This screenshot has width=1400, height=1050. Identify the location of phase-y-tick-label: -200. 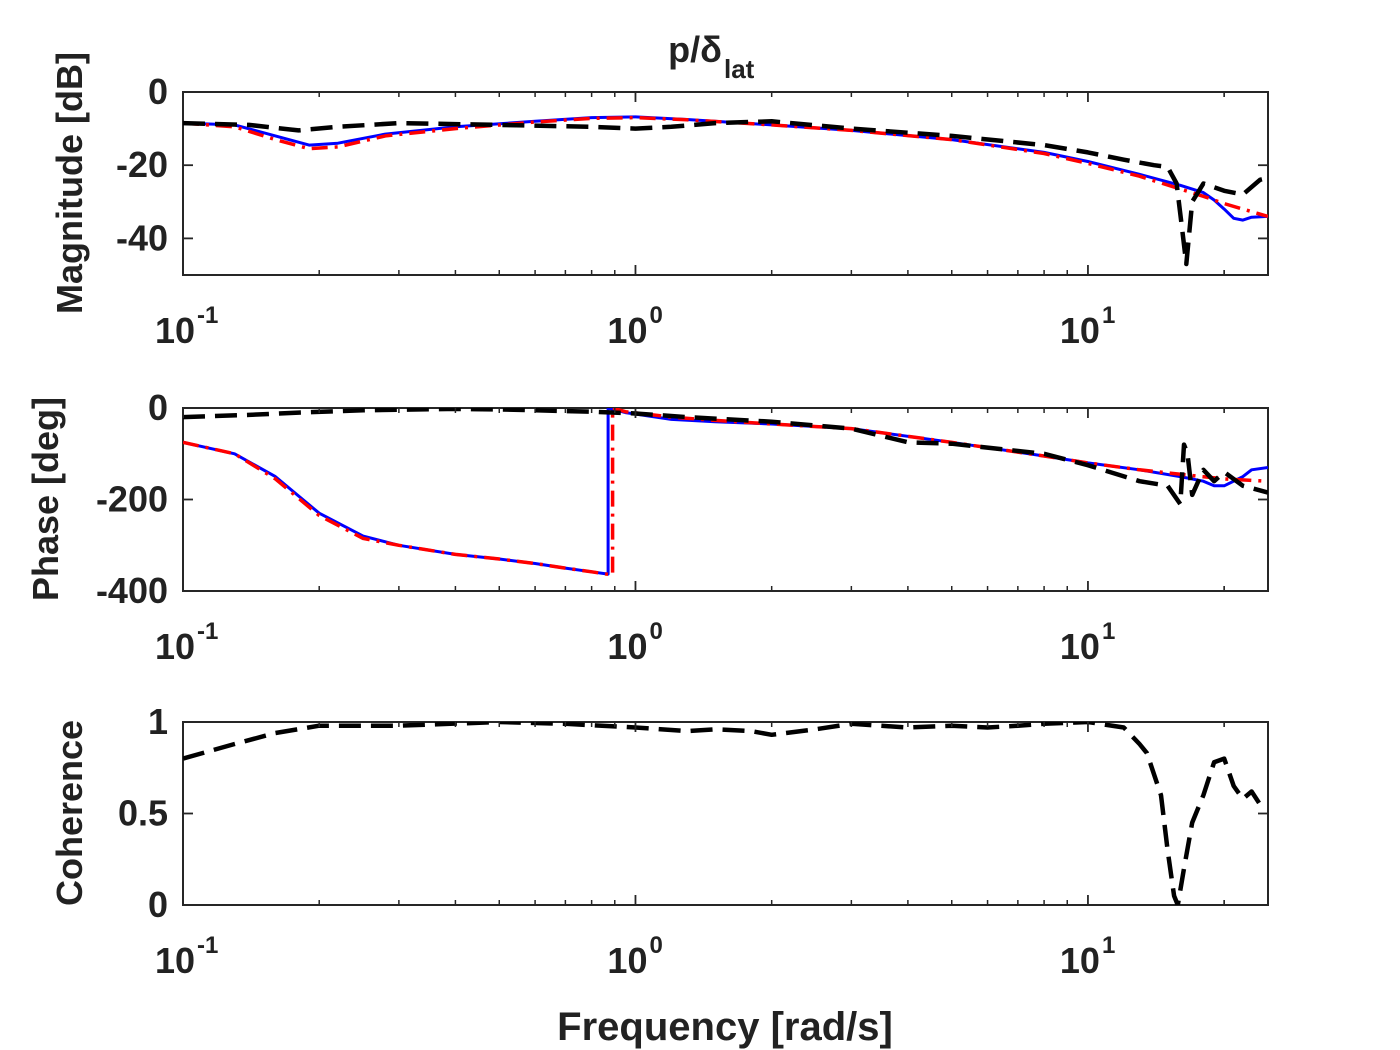
(132, 499).